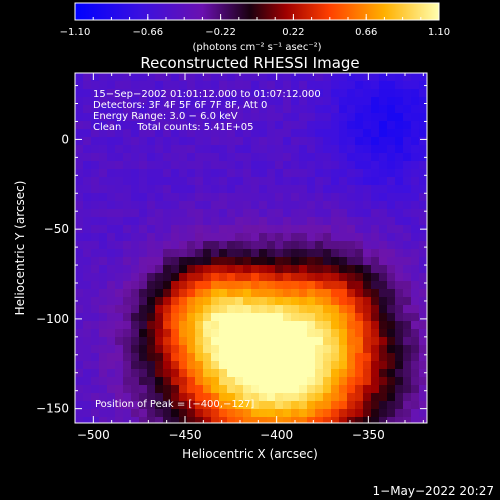 The image size is (500, 500). What do you see at coordinates (250, 454) in the screenshot?
I see `x-axis-label: Heliocentric X (arcsec)` at bounding box center [250, 454].